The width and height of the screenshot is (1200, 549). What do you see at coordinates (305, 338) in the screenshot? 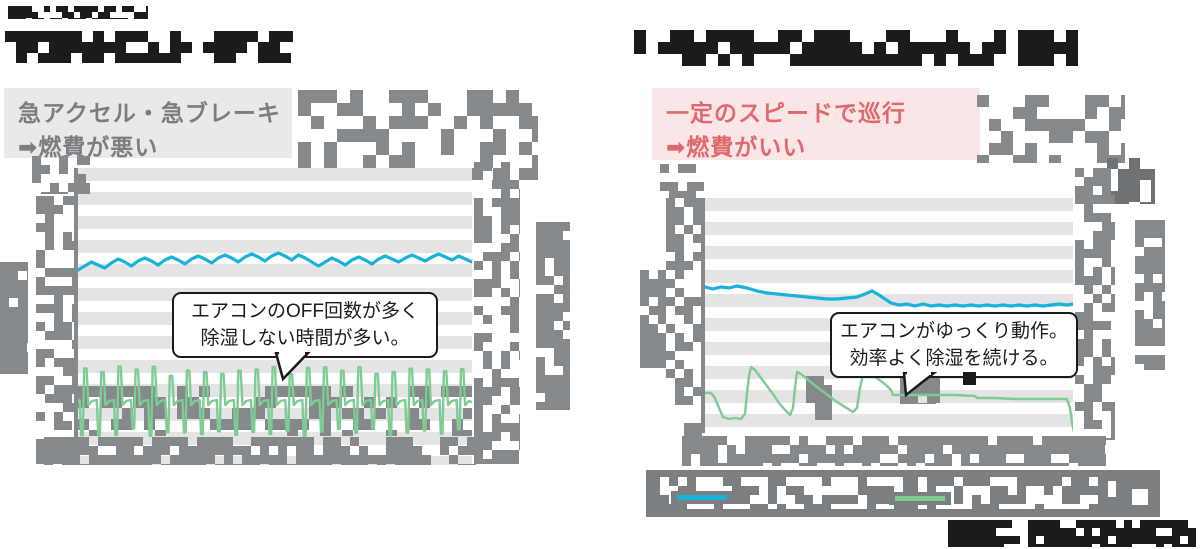
I see `left-callout-line2: 除湿しない時間が多い。` at bounding box center [305, 338].